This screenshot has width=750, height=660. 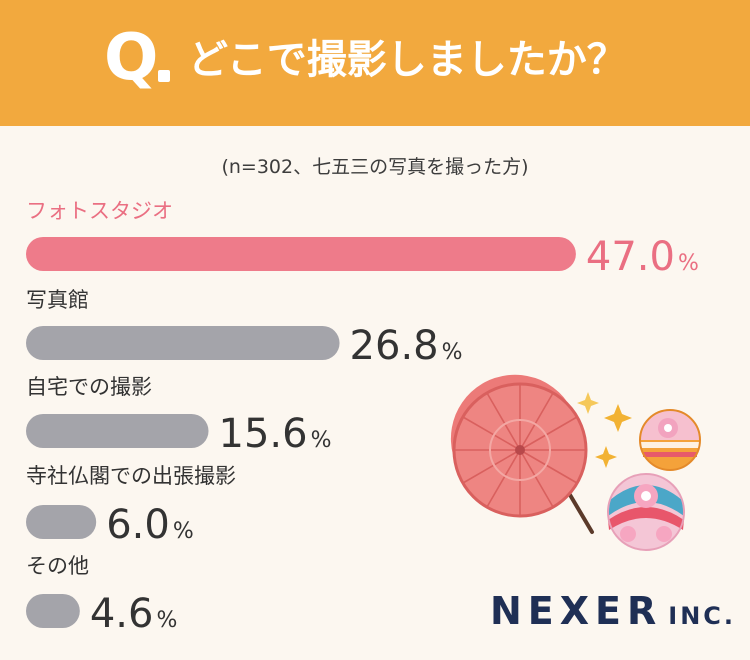 I want to click on value-label: 47.0%, so click(x=642, y=257).